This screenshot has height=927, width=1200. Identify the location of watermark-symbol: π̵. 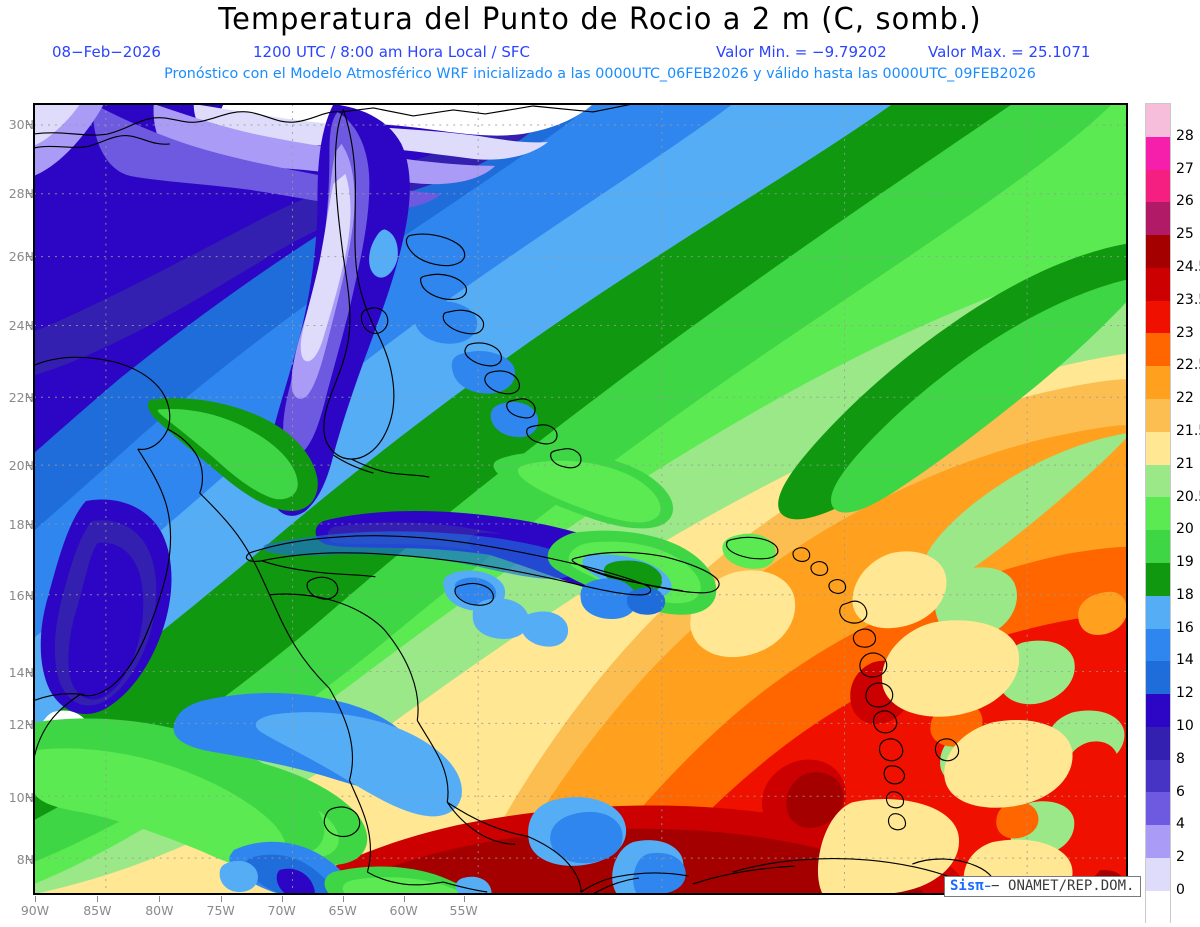
(983, 886).